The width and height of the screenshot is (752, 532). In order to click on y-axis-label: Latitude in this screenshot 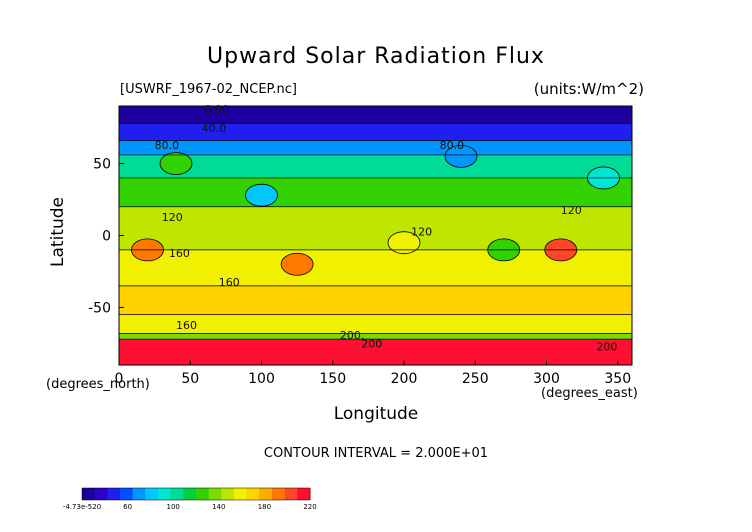, I will do `click(58, 232)`.